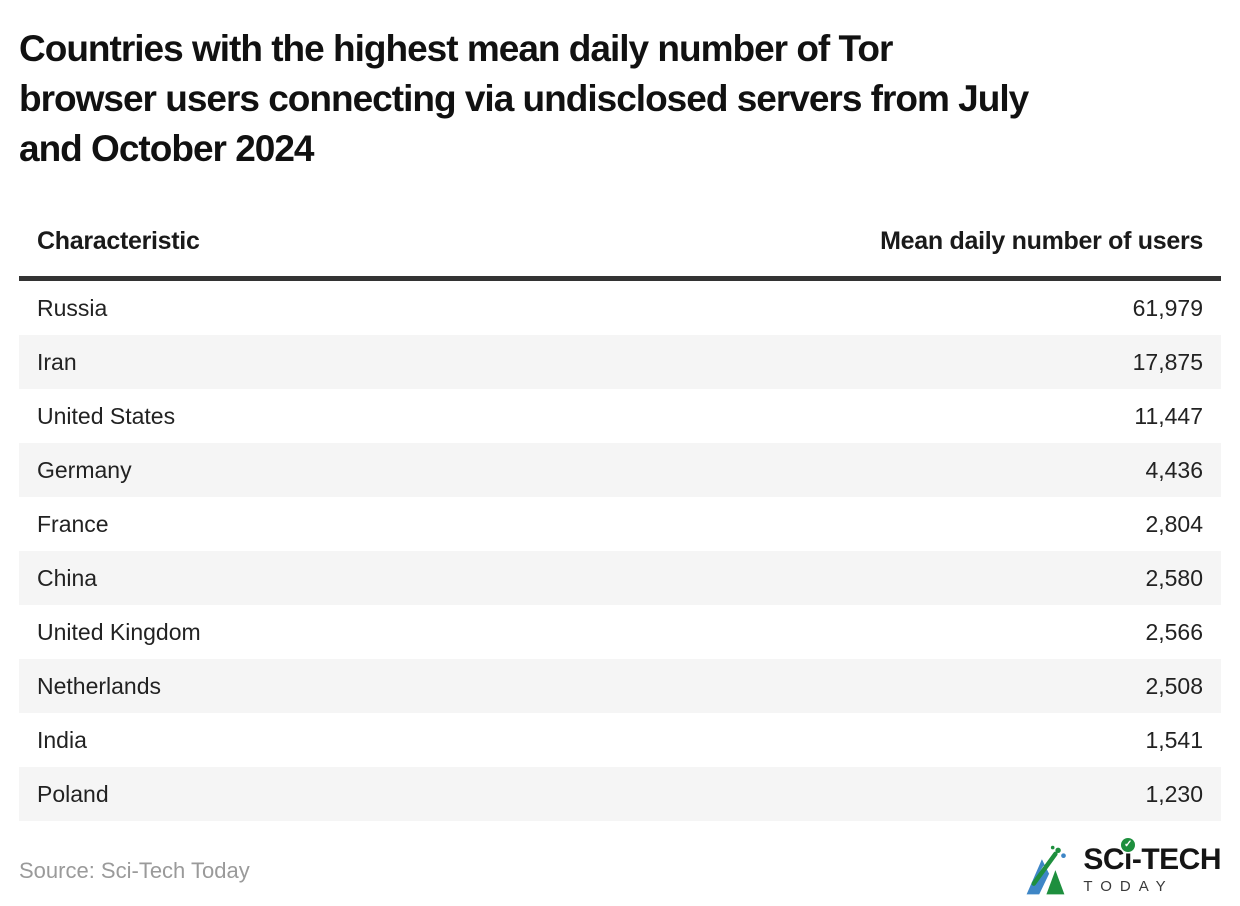 Image resolution: width=1240 pixels, height=906 pixels. What do you see at coordinates (106, 416) in the screenshot?
I see `country-cell: United States` at bounding box center [106, 416].